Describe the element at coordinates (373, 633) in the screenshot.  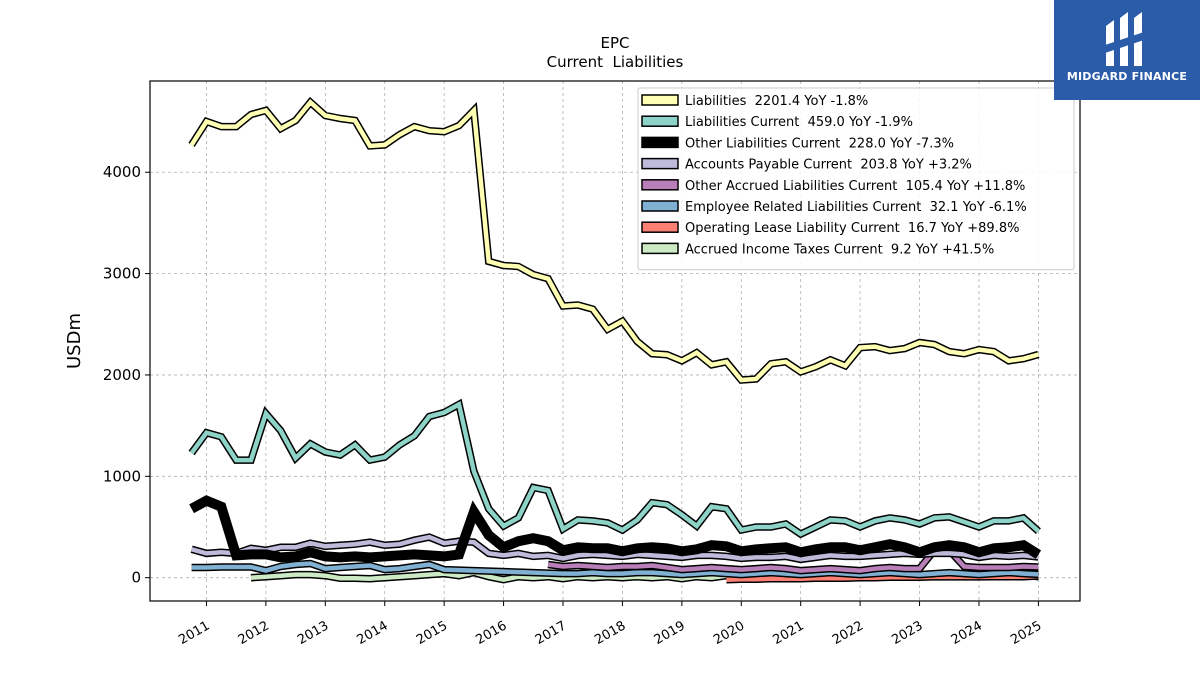
I see `x-tick-label: 2014` at that location.